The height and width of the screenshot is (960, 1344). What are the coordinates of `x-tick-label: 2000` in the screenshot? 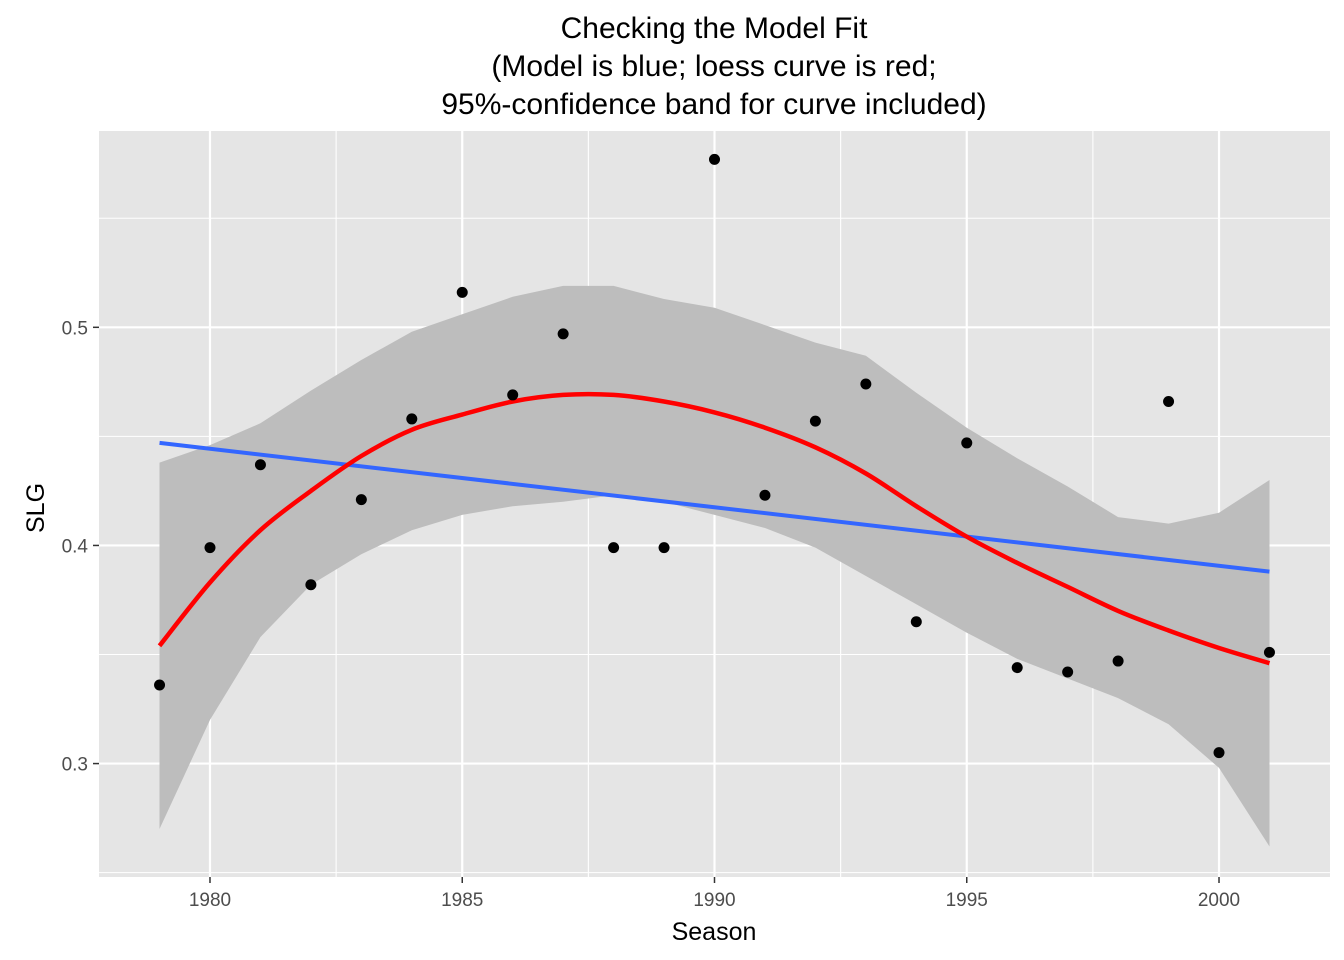 It's located at (1219, 900).